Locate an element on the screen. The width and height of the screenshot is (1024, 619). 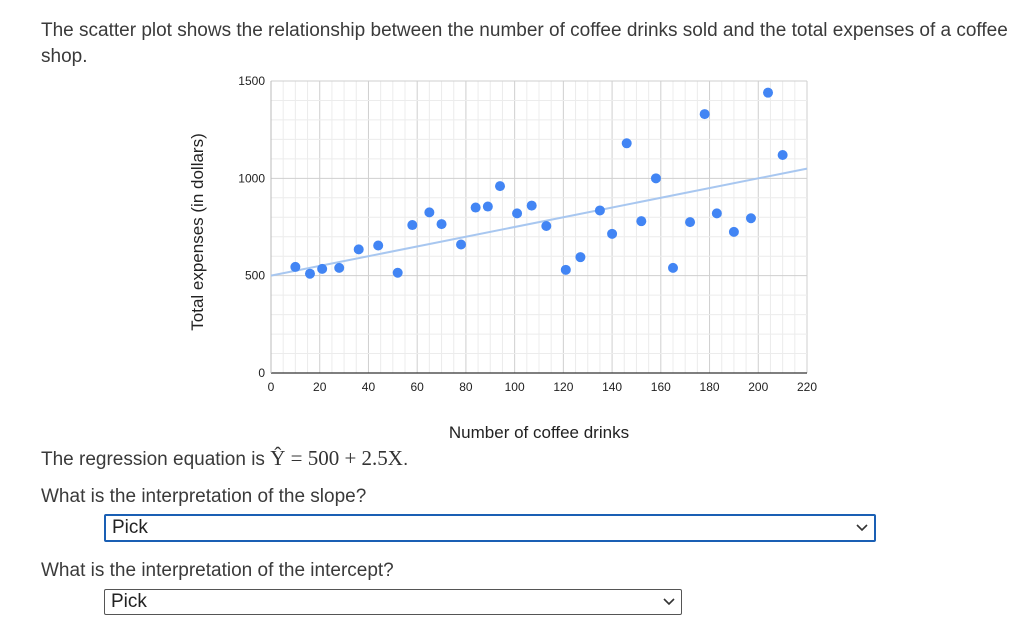
x-tick-label: 160 is located at coordinates (661, 387).